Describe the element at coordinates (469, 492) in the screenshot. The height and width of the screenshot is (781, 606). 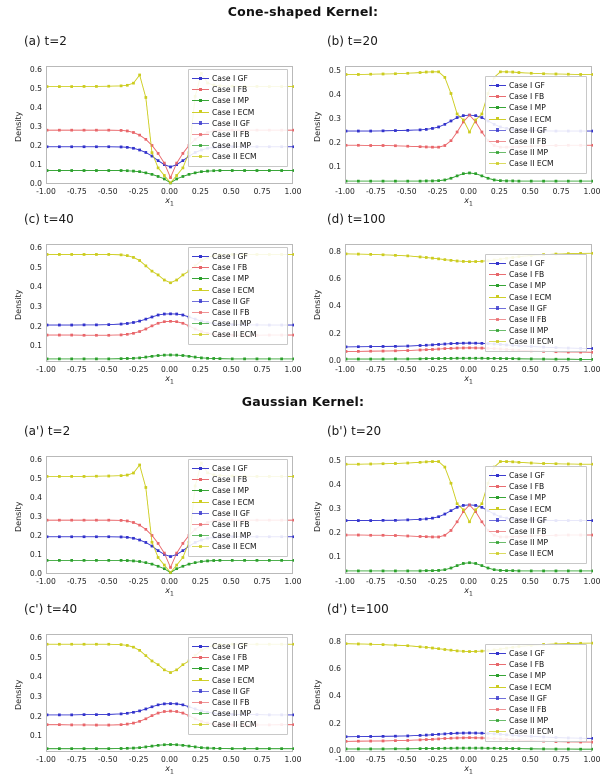
I see `series-case-ii-ecm` at that location.